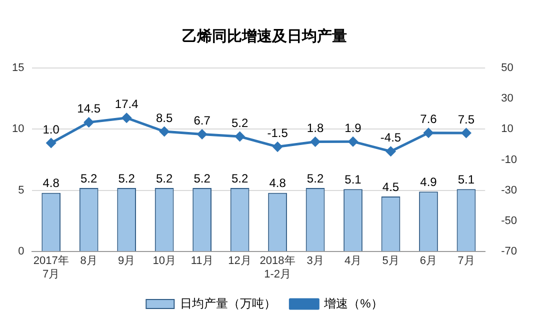  Describe the element at coordinates (21, 190) in the screenshot. I see `y-tick-label: 5` at that location.